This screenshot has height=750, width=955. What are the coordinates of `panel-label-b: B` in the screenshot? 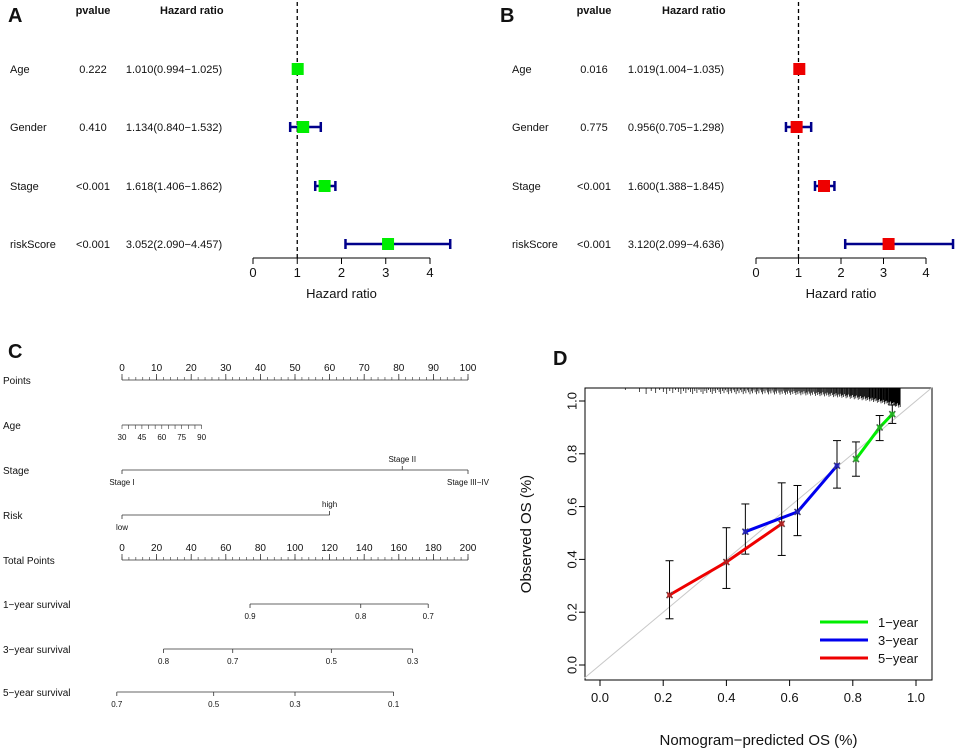 It's located at (507, 16).